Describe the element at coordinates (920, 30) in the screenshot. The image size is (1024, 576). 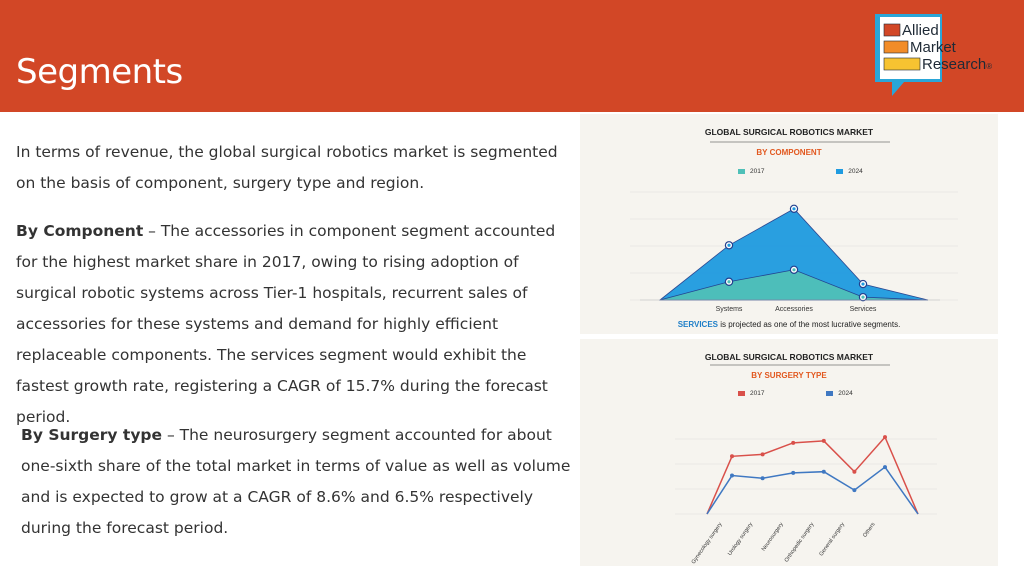
I see `logo-line-1: Allied` at that location.